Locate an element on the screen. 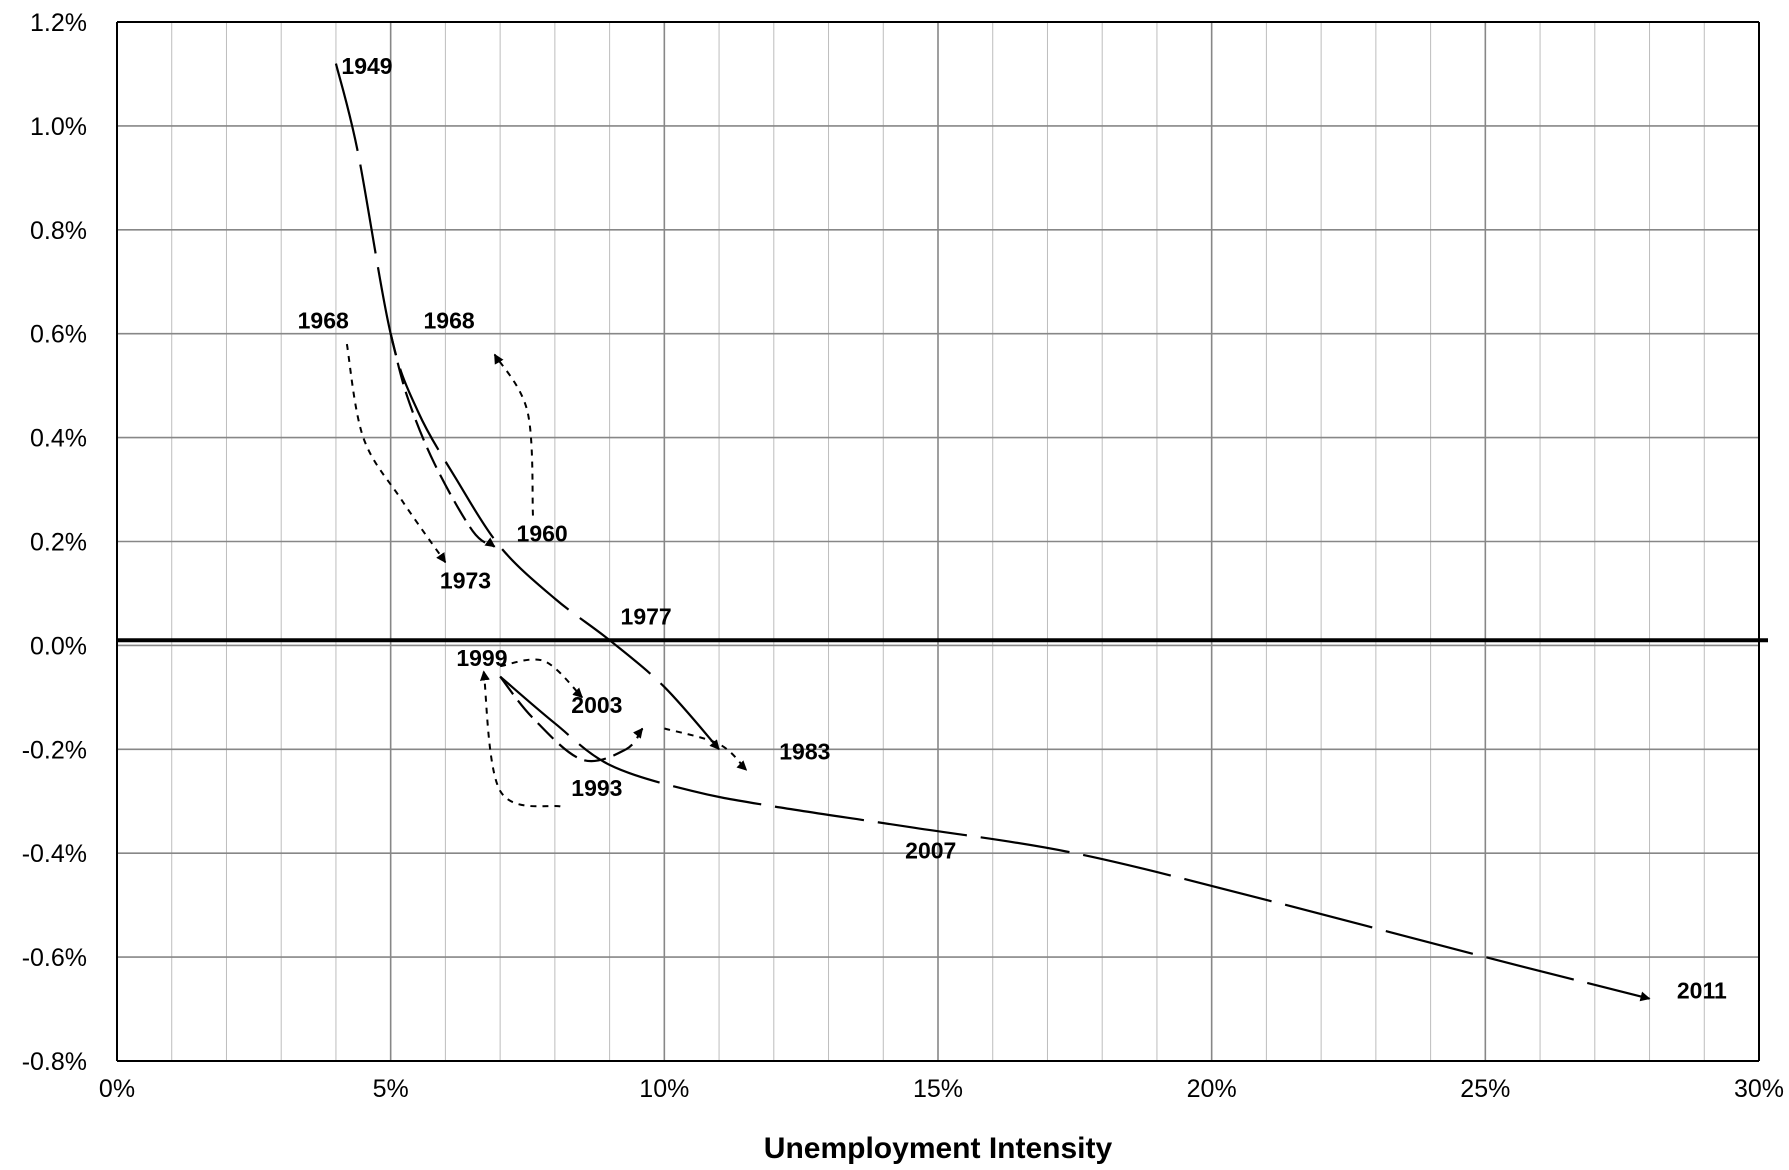 This screenshot has width=1789, height=1170. y-tick-label: 0.2% is located at coordinates (58, 543).